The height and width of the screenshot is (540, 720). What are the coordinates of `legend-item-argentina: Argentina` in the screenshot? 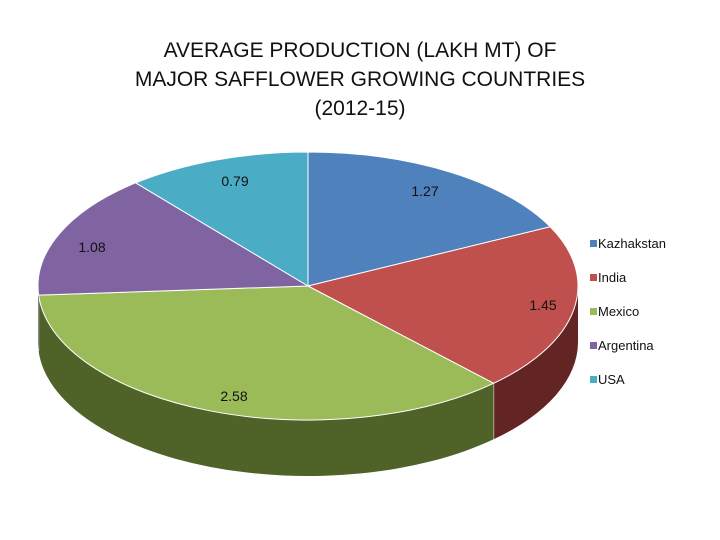 It's located at (628, 345).